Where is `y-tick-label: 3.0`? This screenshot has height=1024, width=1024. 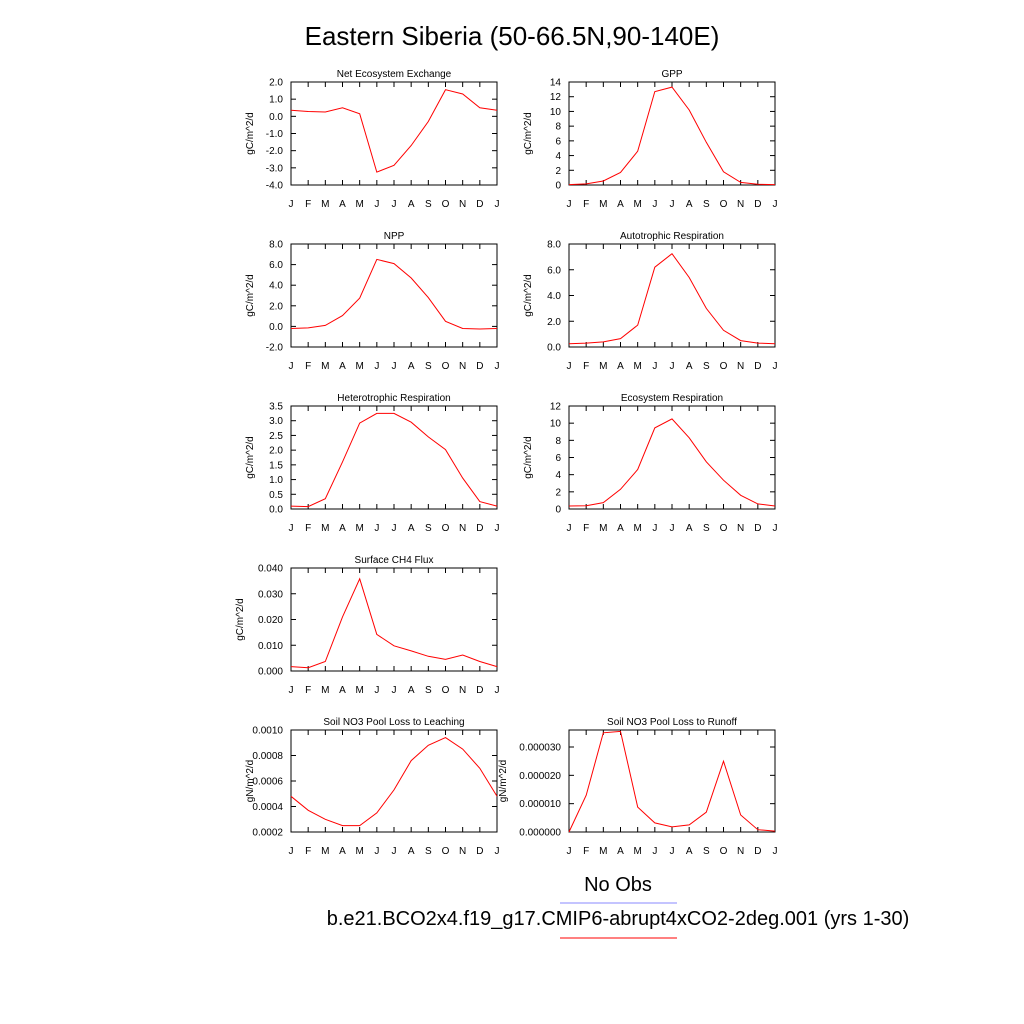 y-tick-label: 3.0 is located at coordinates (276, 421).